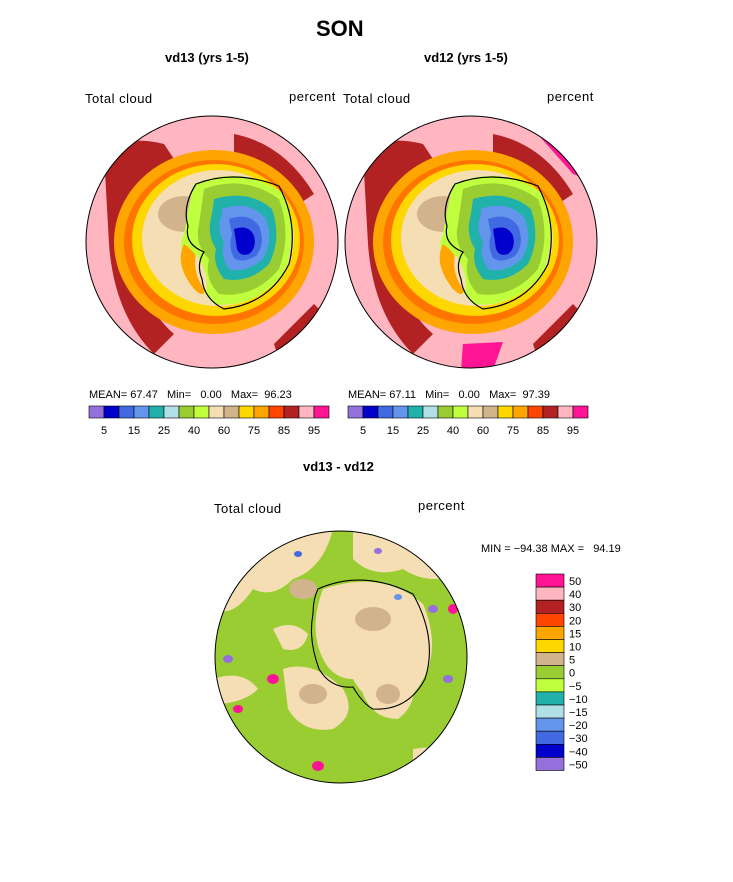  I want to click on panel1-max: 96.23, so click(278, 395).